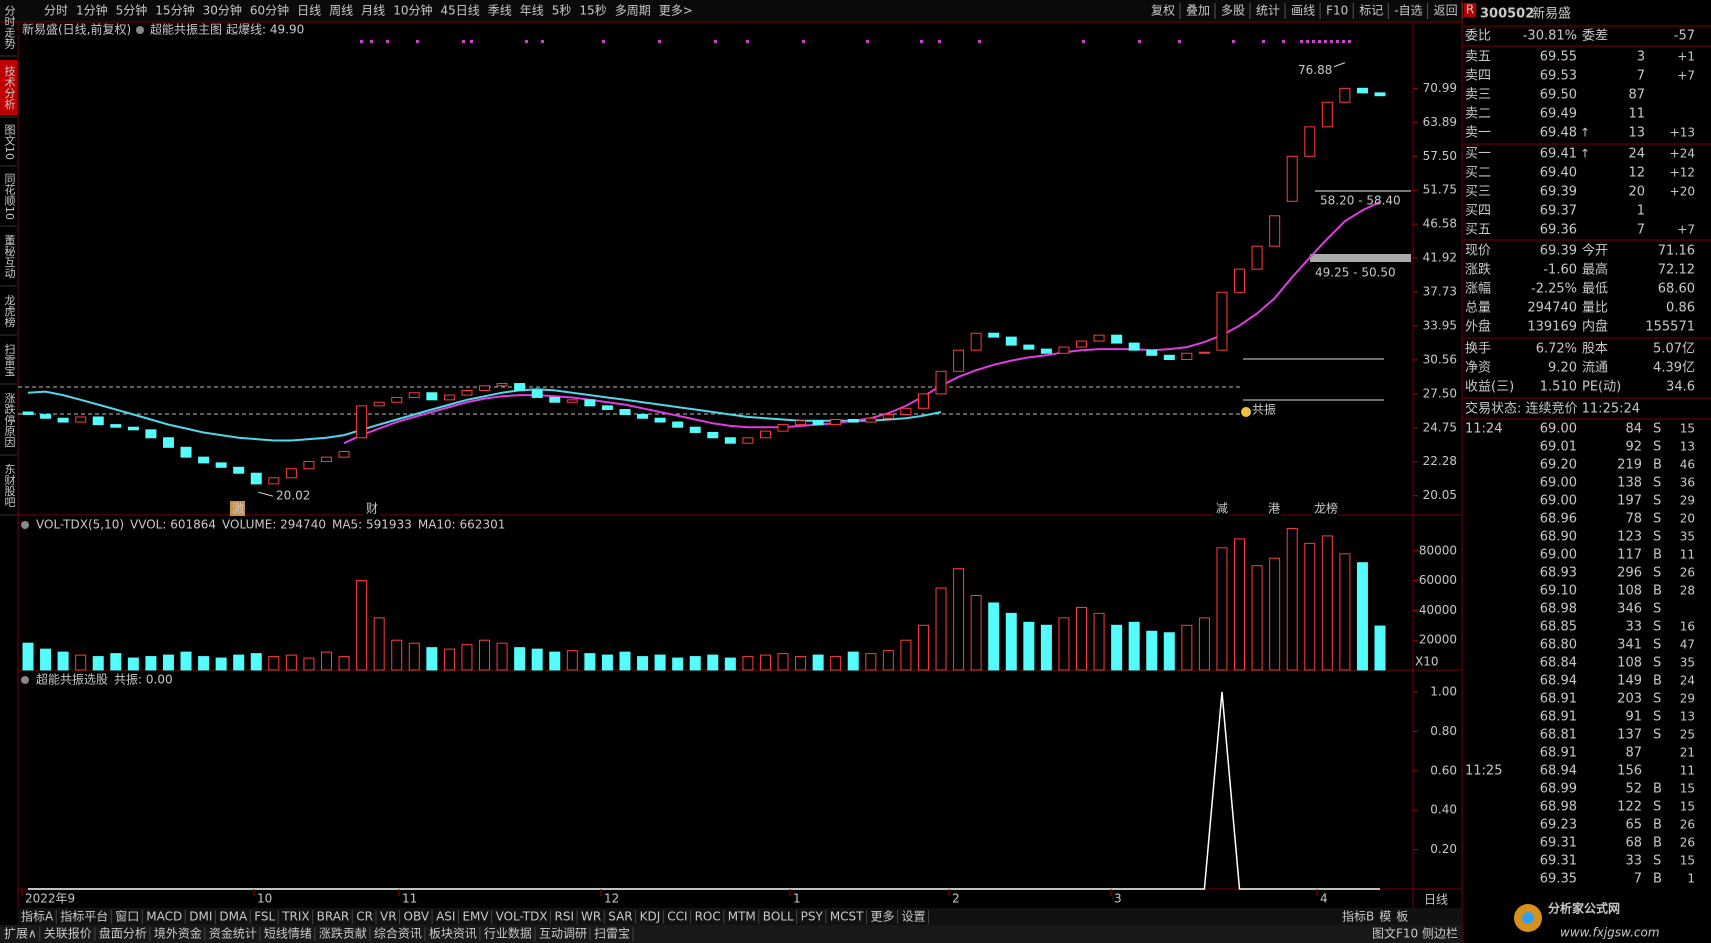 Image resolution: width=1711 pixels, height=943 pixels. Describe the element at coordinates (9, 142) in the screenshot. I see `sidebar-tab: 图文10` at that location.